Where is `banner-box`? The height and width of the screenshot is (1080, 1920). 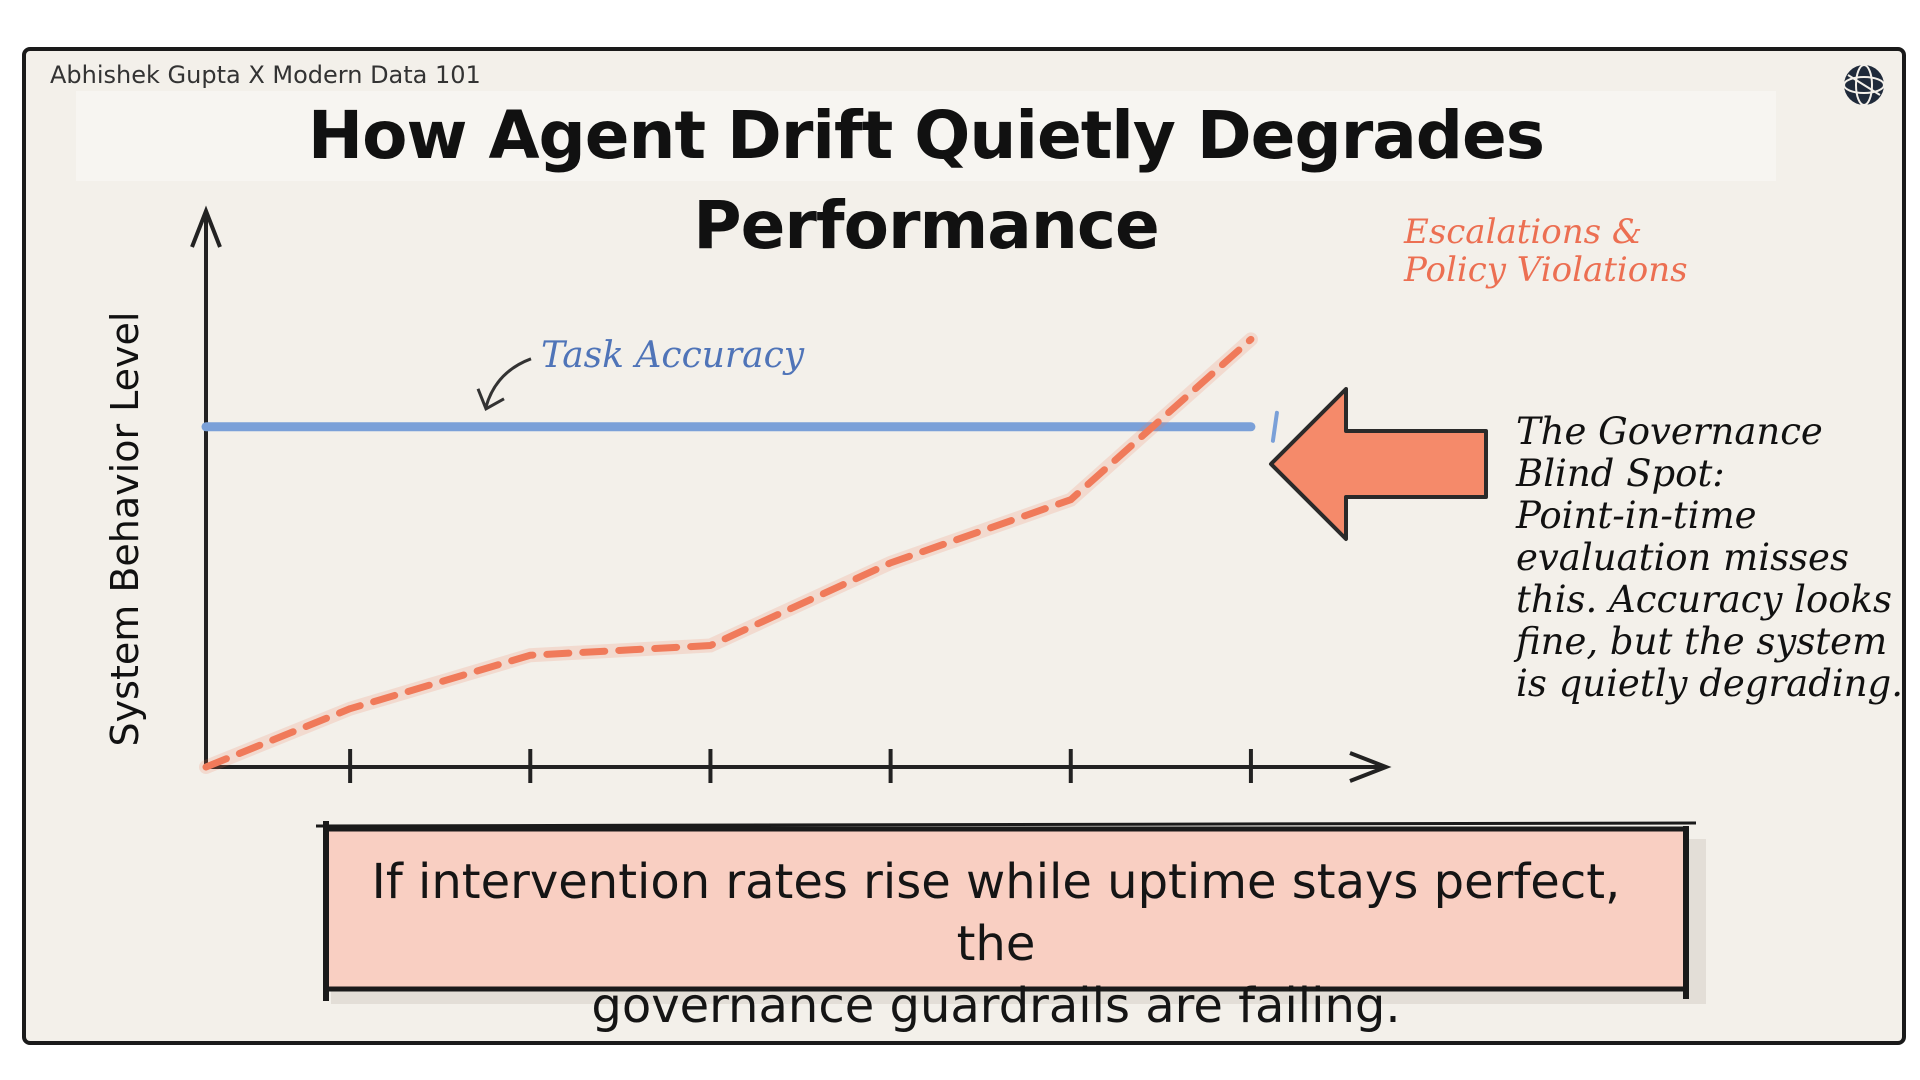 banner-box is located at coordinates (1010, 912).